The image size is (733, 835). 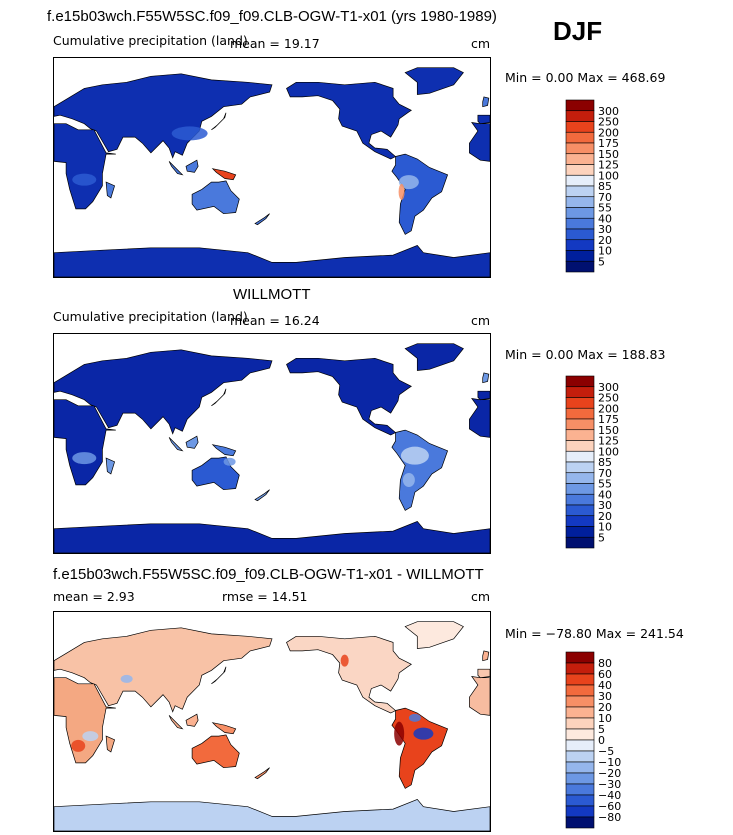 What do you see at coordinates (408, 182) in the screenshot?
I see `amazon-region` at bounding box center [408, 182].